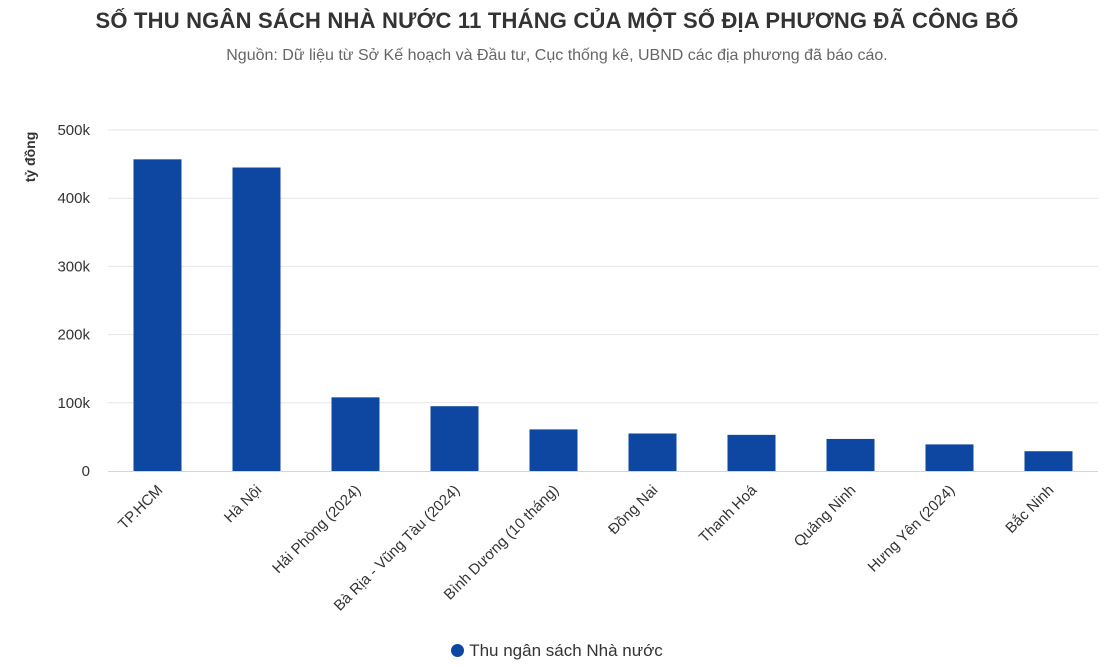 Image resolution: width=1114 pixels, height=670 pixels. Describe the element at coordinates (825, 516) in the screenshot. I see `x-tick-label: Quảng Ninh` at that location.